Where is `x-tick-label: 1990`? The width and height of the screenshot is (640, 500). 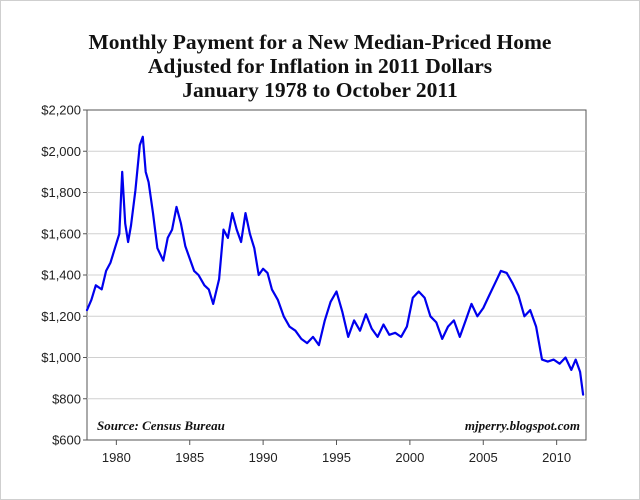 x-tick-label: 1990 is located at coordinates (263, 457).